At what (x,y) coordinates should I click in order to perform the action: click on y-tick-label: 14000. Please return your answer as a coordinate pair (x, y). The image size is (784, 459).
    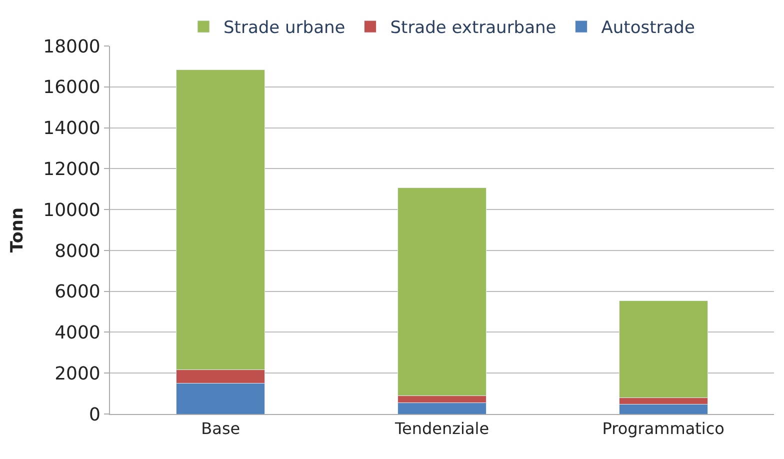
    Looking at the image, I should click on (71, 129).